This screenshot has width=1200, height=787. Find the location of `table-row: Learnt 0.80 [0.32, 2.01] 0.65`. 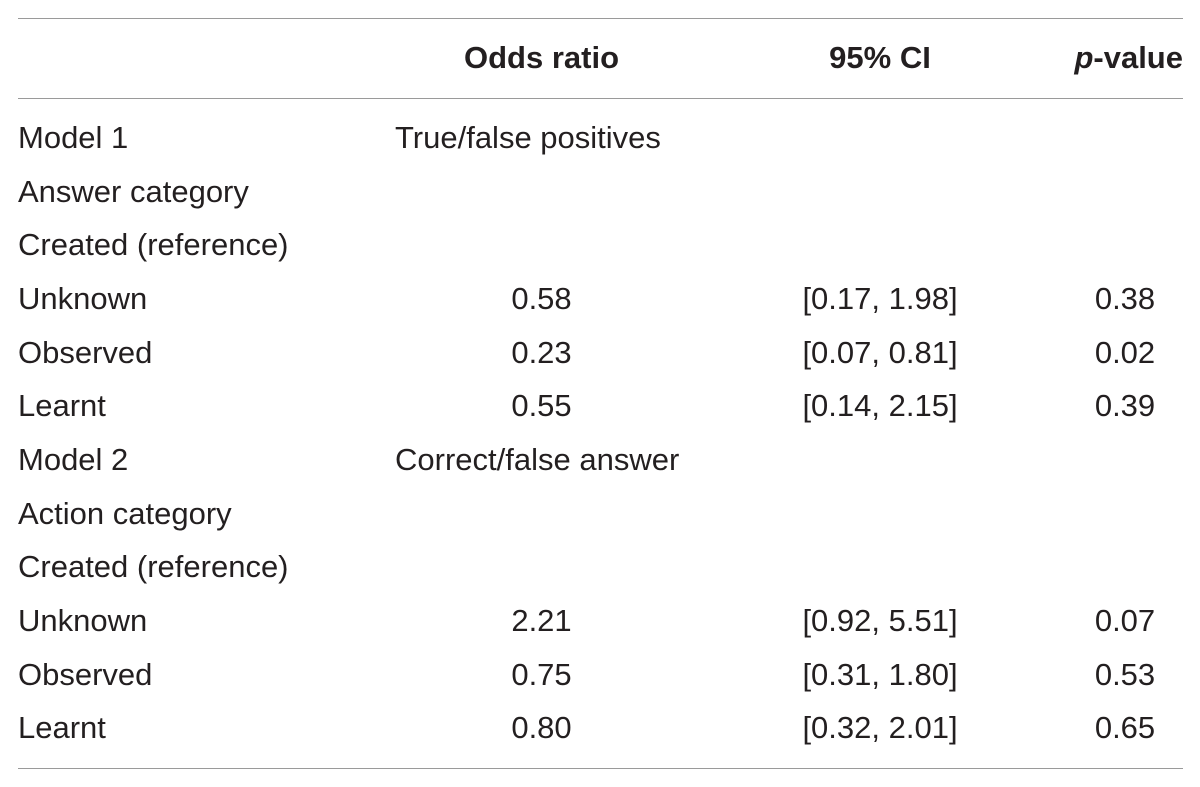

table-row: Learnt 0.80 [0.32, 2.01] 0.65 is located at coordinates (600, 728).